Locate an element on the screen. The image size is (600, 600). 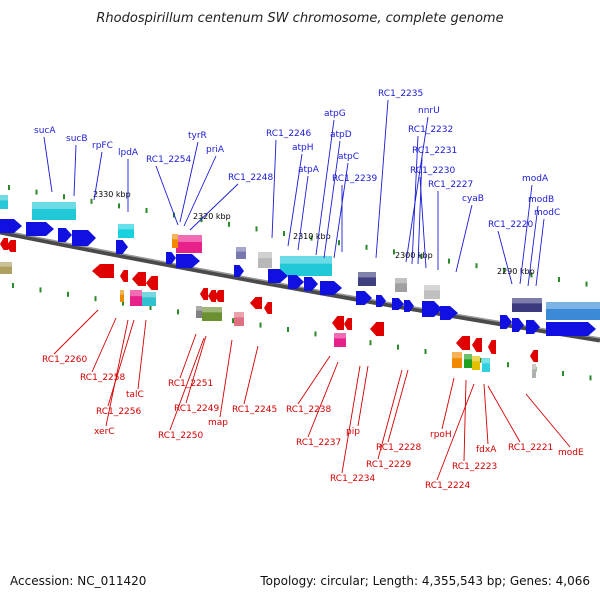
forward-gene-label: RC1_2230 is located at coordinates (432, 171).